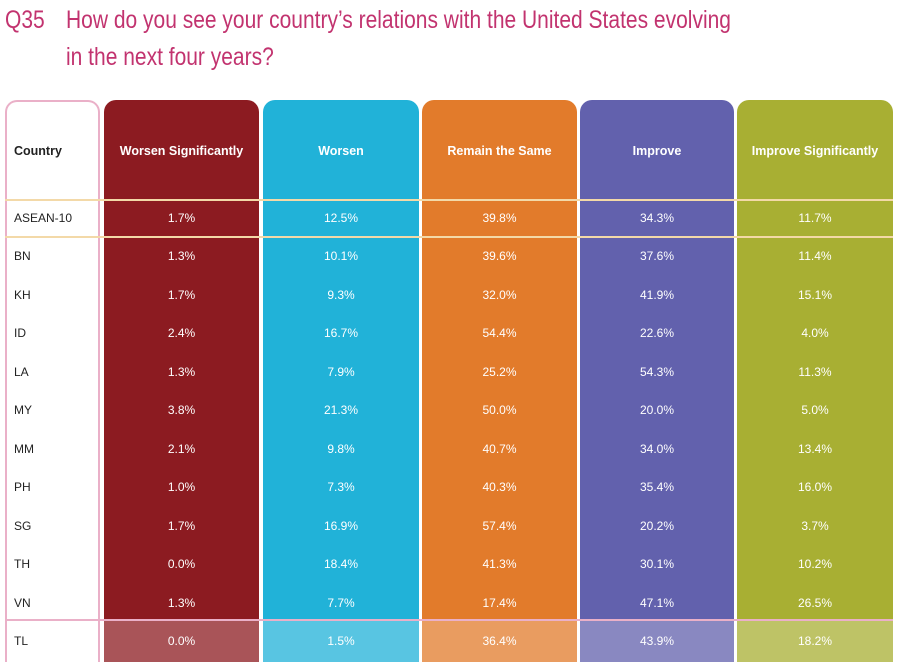 The height and width of the screenshot is (662, 900). What do you see at coordinates (341, 256) in the screenshot?
I see `value-cell: 10.1%` at bounding box center [341, 256].